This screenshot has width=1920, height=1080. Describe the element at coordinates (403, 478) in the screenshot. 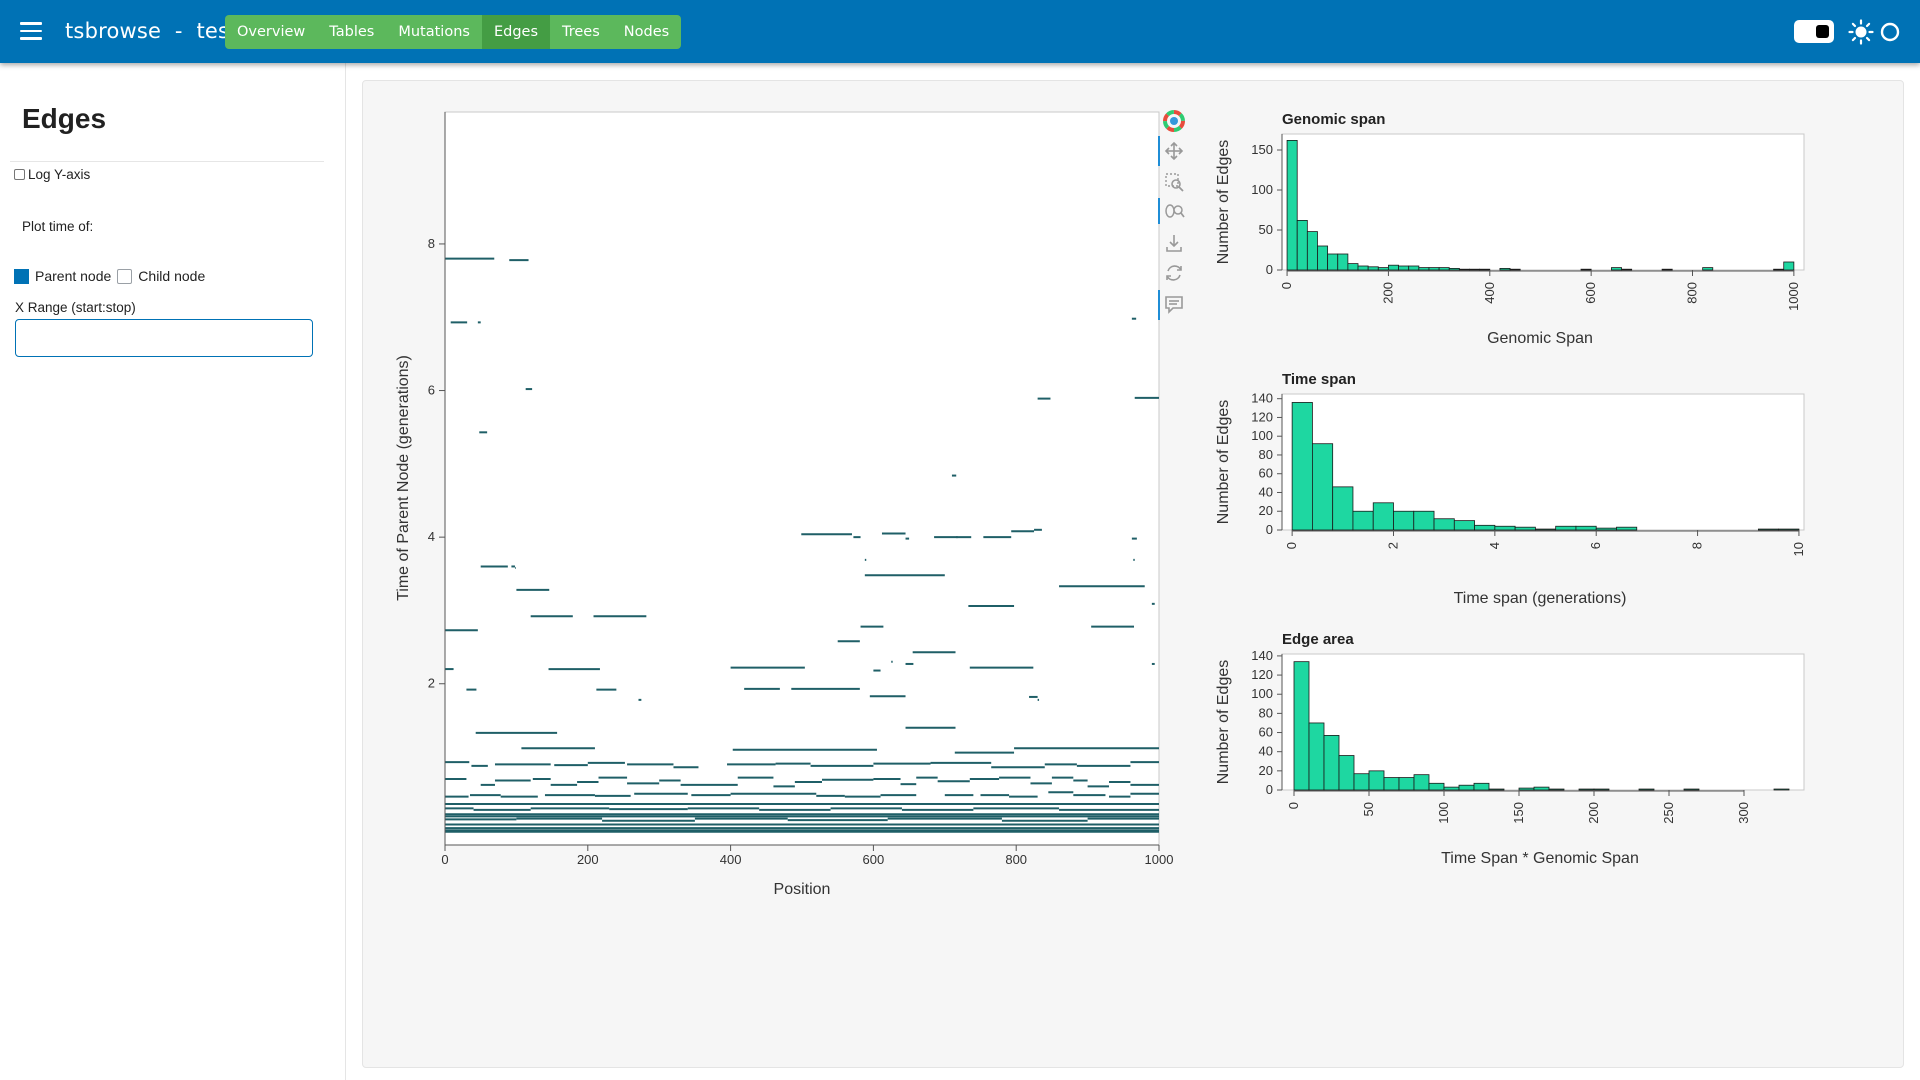

I see `y-axis-label: Time of Parent Node (generations)` at that location.